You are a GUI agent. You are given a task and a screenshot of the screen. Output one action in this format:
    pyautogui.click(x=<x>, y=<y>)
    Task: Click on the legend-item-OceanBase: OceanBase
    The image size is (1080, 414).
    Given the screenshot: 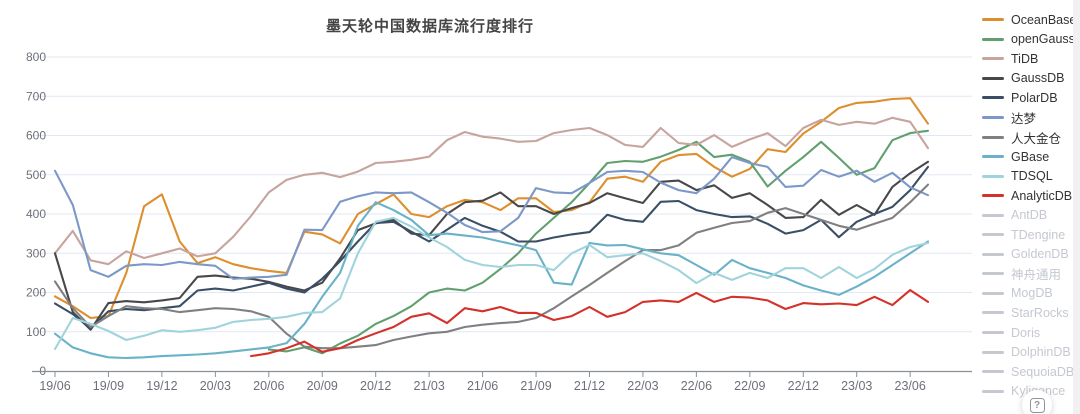 What is the action you would take?
    pyautogui.click(x=1029, y=20)
    